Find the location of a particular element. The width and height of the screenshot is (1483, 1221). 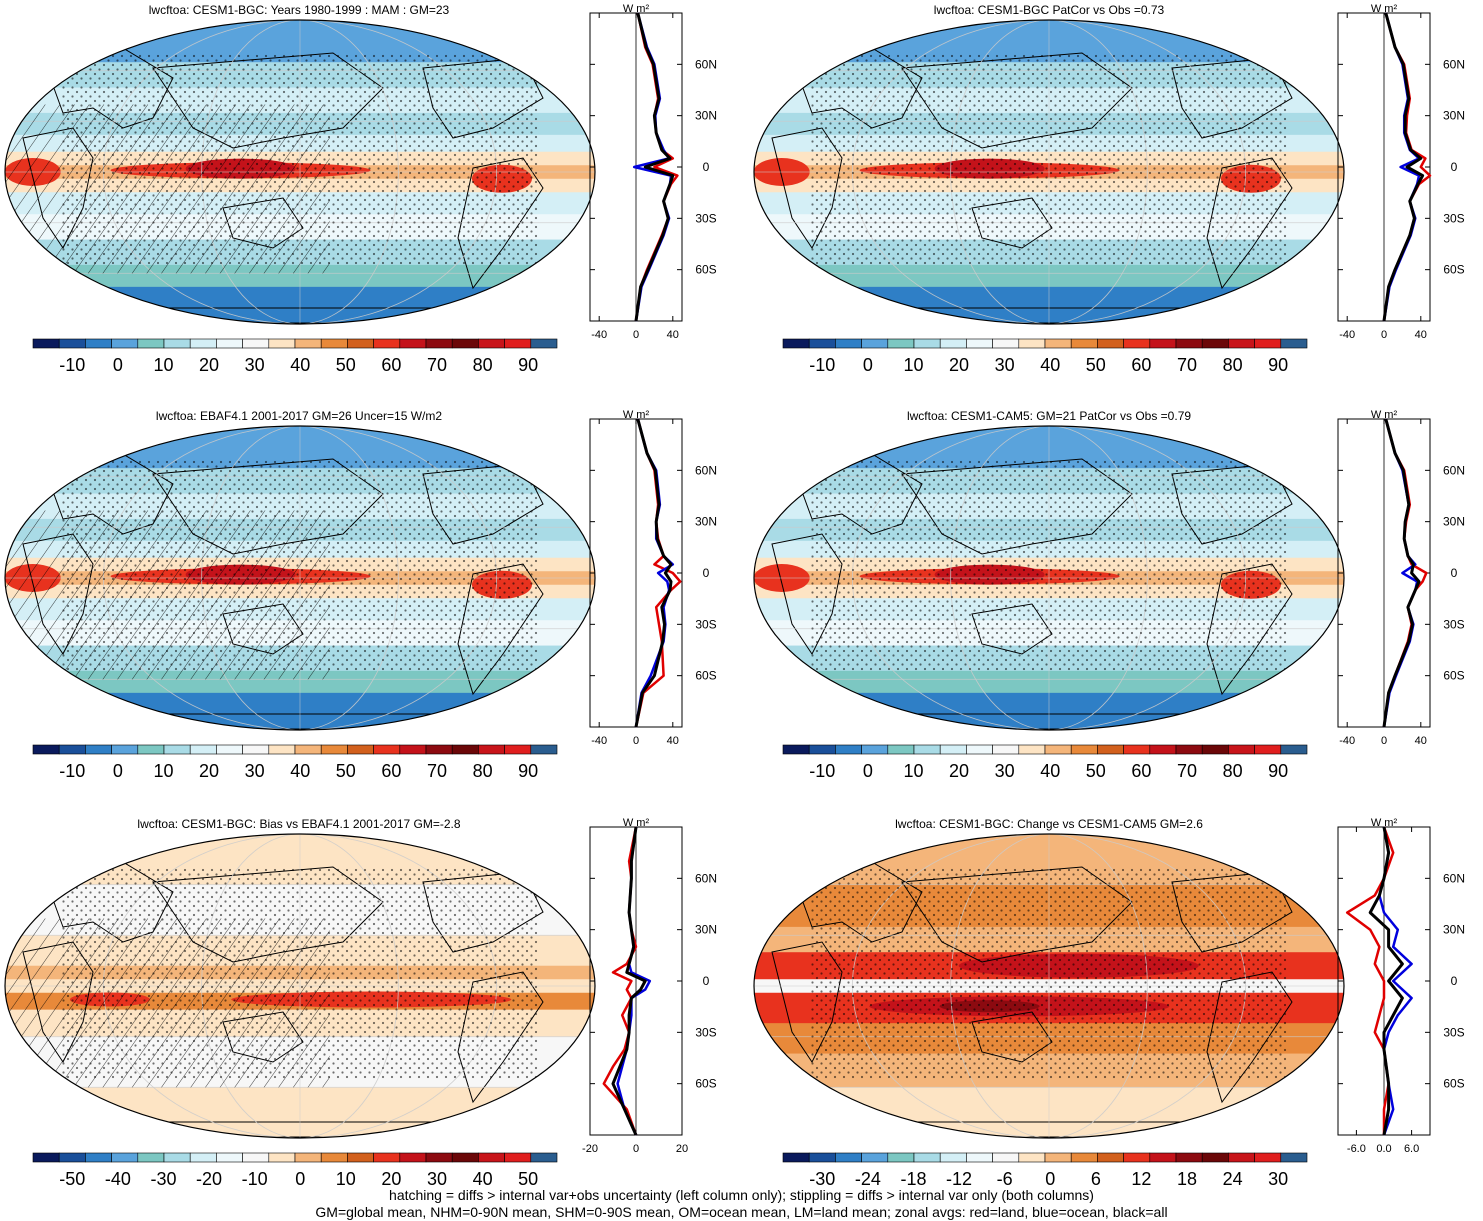

map-plot is located at coordinates (300, 578).